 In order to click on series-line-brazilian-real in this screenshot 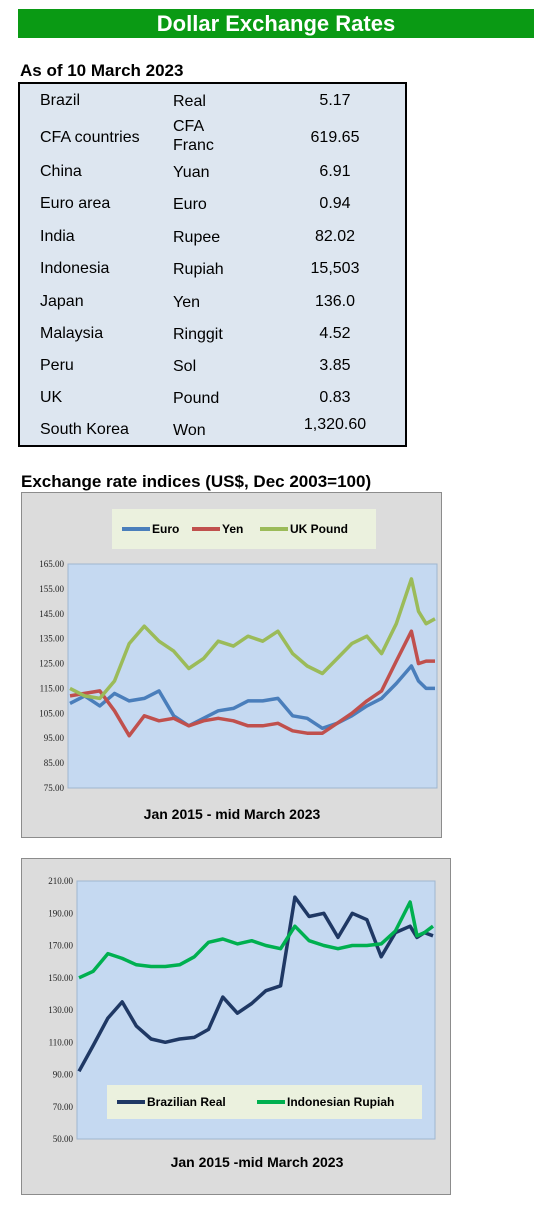, I will do `click(255, 984)`.